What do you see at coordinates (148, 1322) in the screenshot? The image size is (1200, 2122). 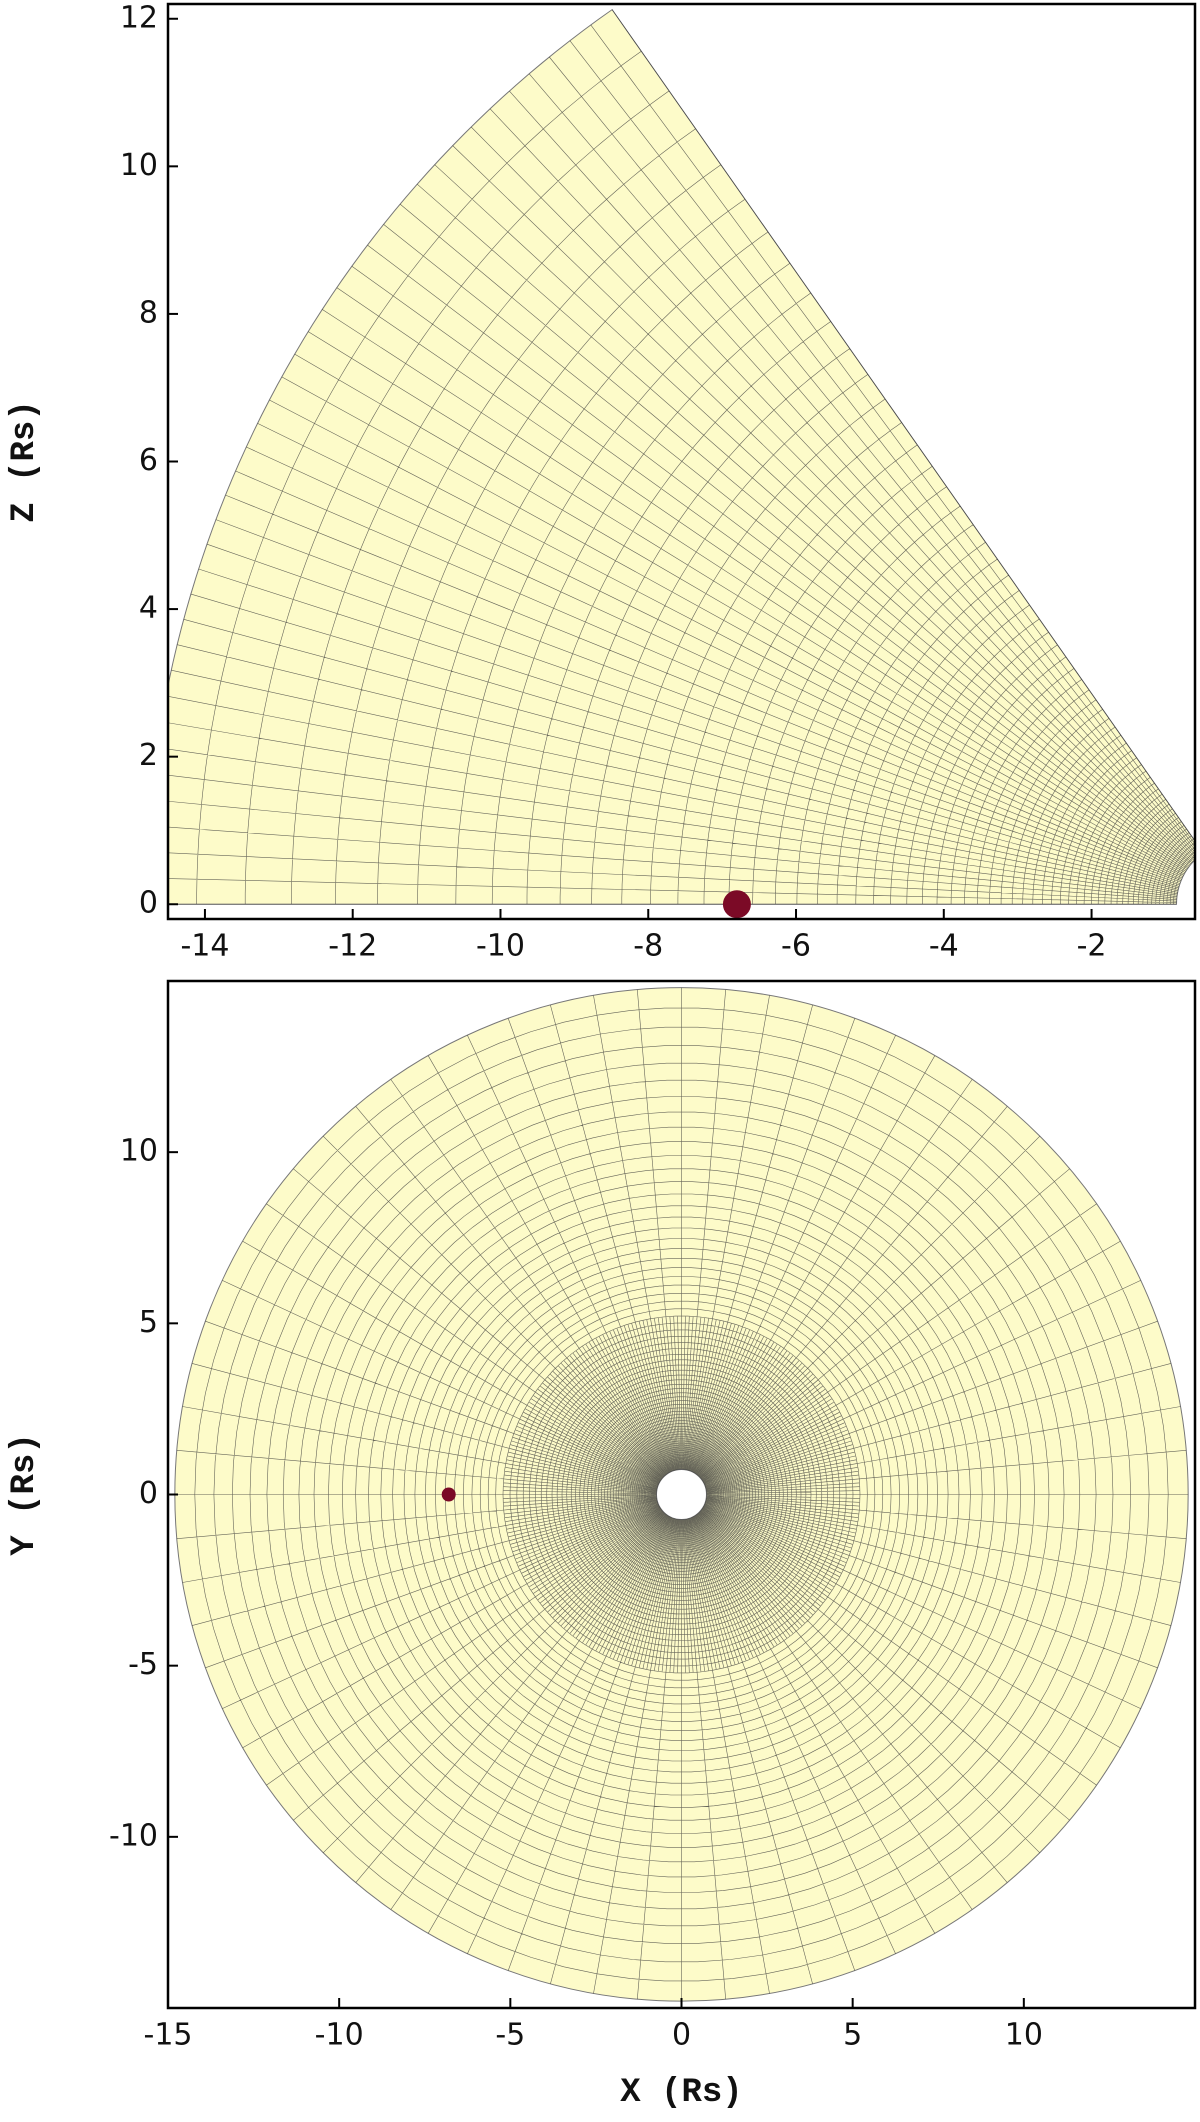 I see `y-tick-label: 5` at bounding box center [148, 1322].